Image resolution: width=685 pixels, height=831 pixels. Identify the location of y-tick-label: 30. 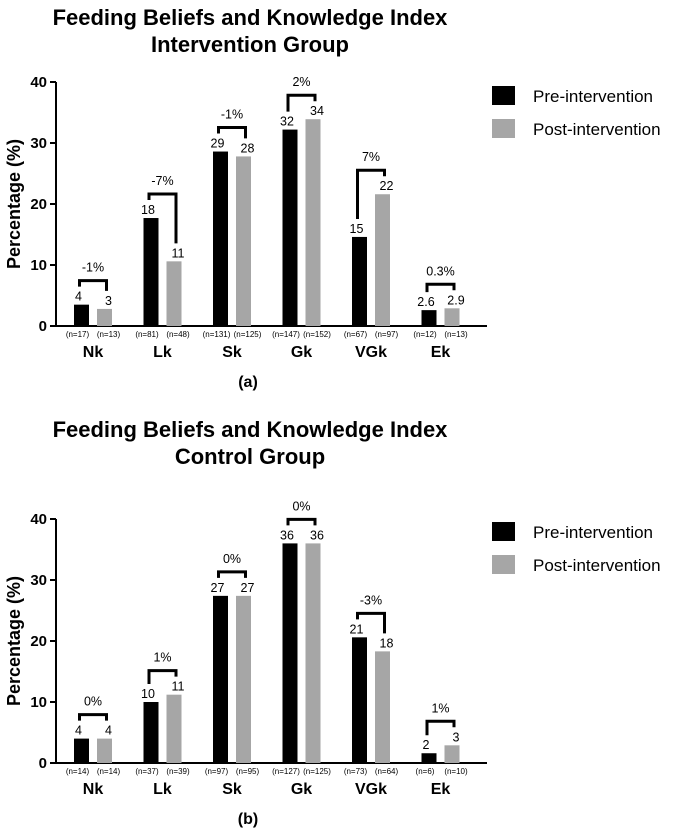
(38, 580).